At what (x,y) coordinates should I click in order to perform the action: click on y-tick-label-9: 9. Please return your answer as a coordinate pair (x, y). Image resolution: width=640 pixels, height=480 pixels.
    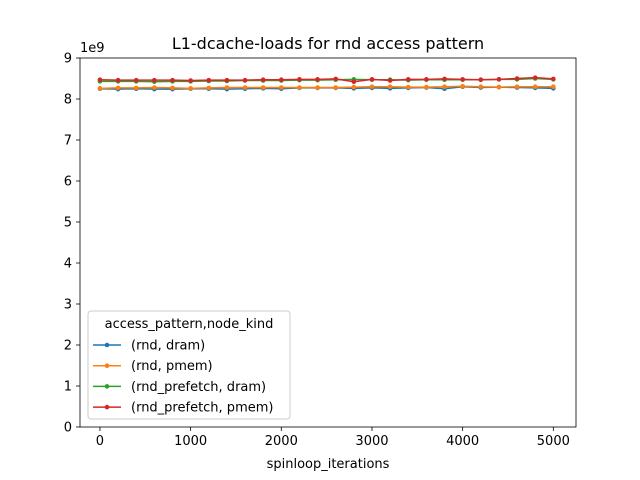
    Looking at the image, I should click on (68, 59).